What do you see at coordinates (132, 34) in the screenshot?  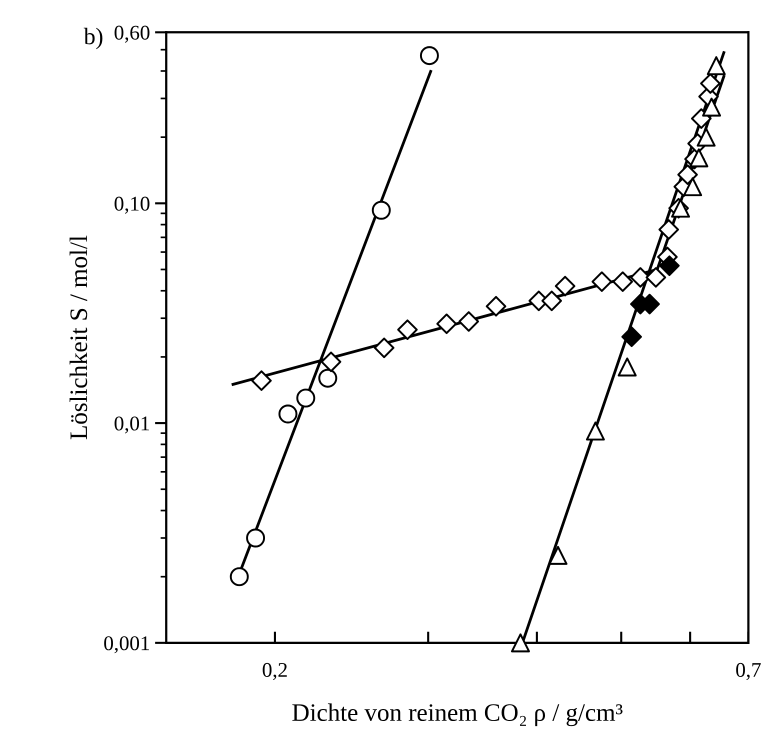 I see `y-tick-label: 0,60` at bounding box center [132, 34].